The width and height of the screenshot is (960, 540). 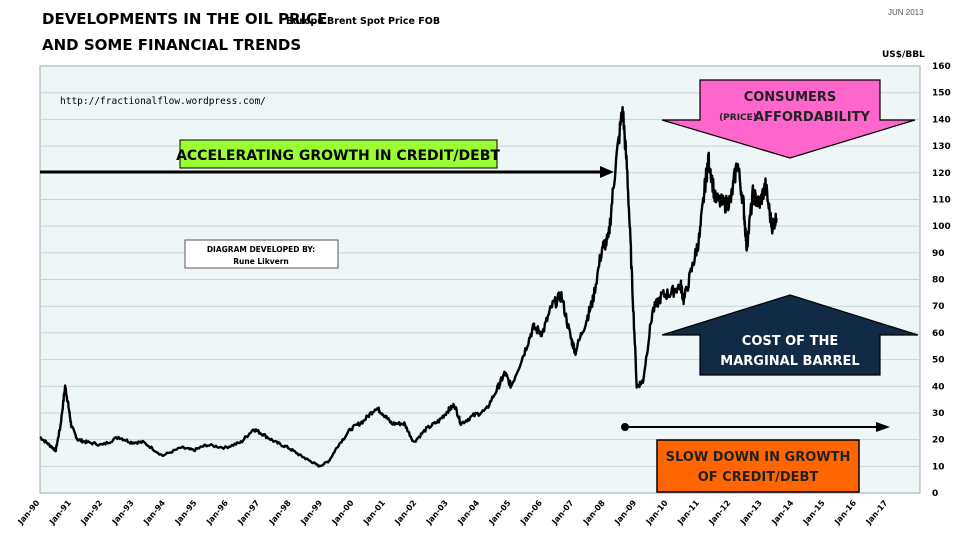 I want to click on x-tick-label: Jan-12, so click(x=720, y=513).